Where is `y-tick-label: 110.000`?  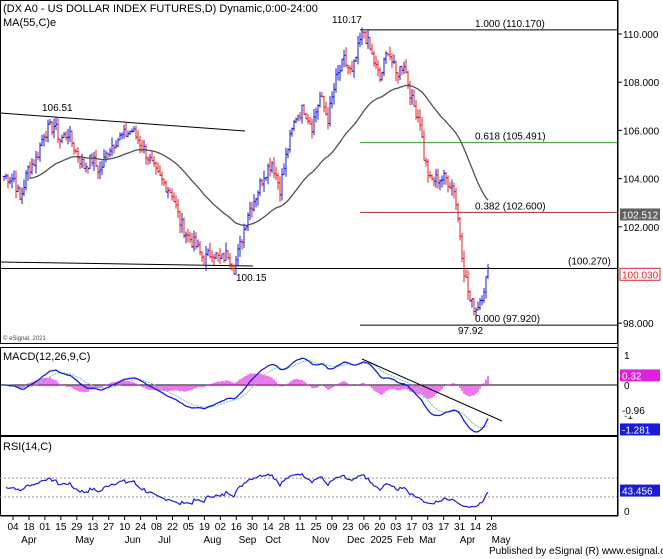
y-tick-label: 110.000 is located at coordinates (641, 35).